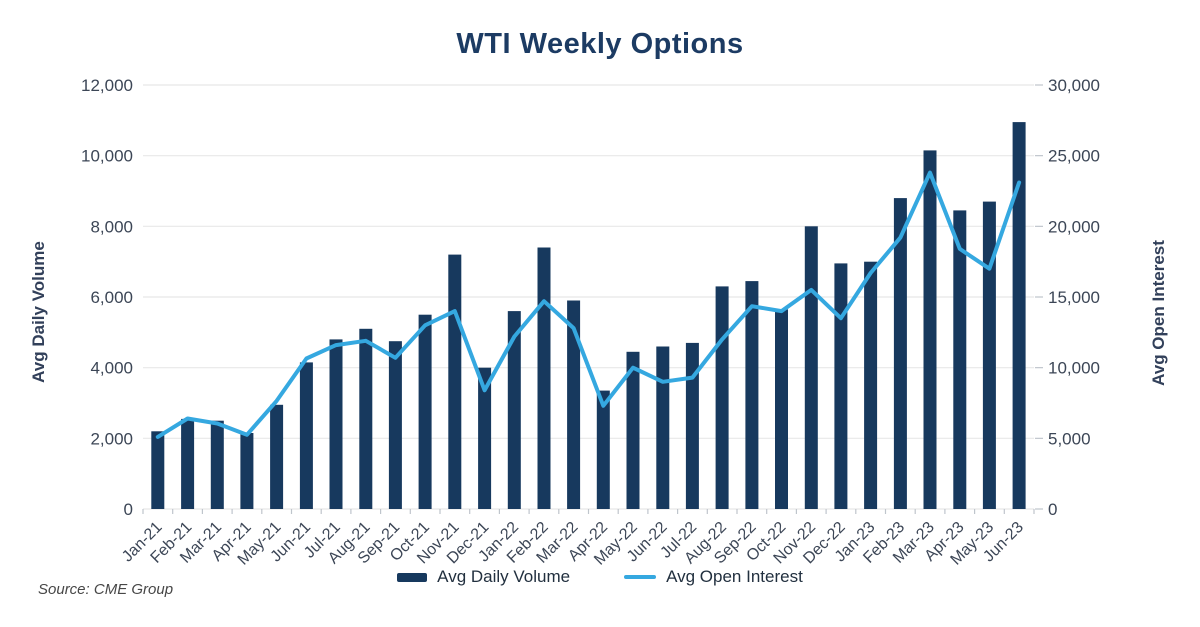 This screenshot has height=627, width=1200. What do you see at coordinates (111, 438) in the screenshot?
I see `left-axis-tick-label: 2,000` at bounding box center [111, 438].